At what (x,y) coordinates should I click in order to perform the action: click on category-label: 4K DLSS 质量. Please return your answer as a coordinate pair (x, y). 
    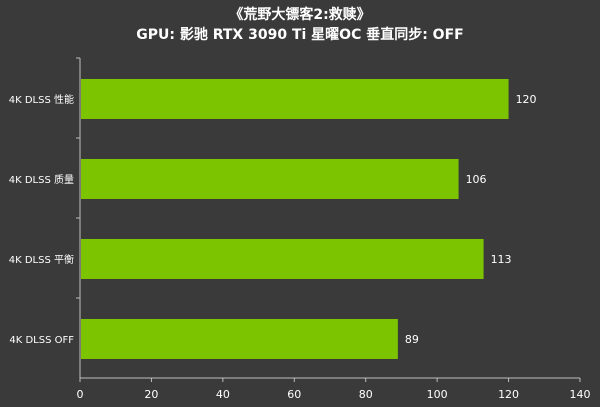
    Looking at the image, I should click on (41, 180).